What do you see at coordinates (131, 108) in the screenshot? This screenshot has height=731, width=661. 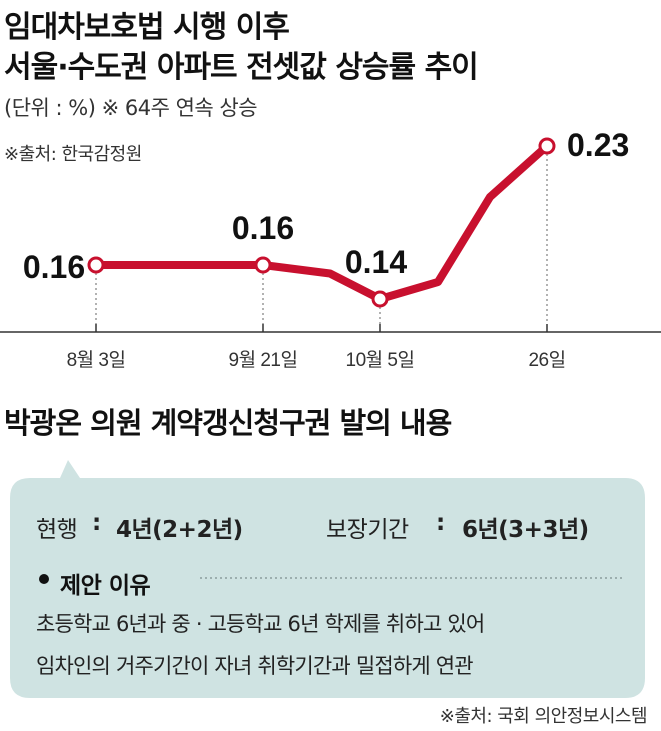 I see `unit-note: (단위 : %) ※ 64주 연속 상승` at bounding box center [131, 108].